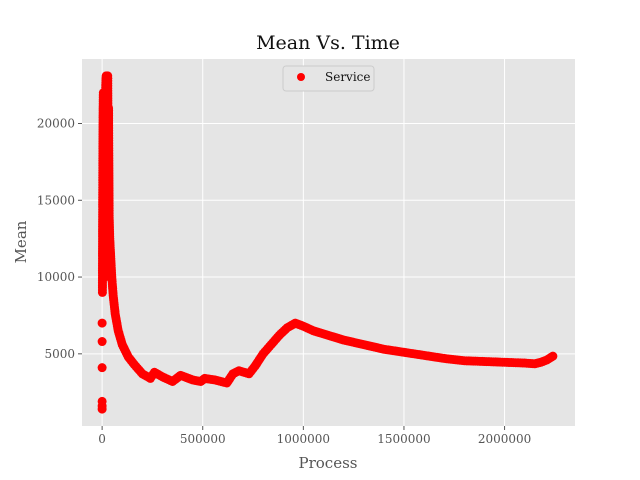 This screenshot has width=640, height=480. I want to click on legend: Service, so click(328, 78).